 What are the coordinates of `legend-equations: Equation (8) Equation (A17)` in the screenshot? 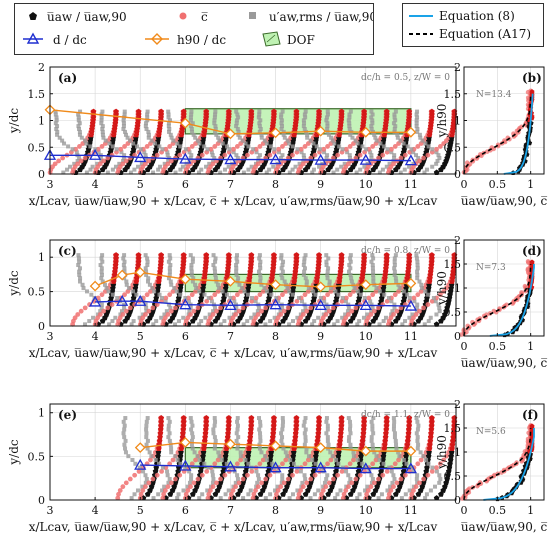 It's located at (473, 25).